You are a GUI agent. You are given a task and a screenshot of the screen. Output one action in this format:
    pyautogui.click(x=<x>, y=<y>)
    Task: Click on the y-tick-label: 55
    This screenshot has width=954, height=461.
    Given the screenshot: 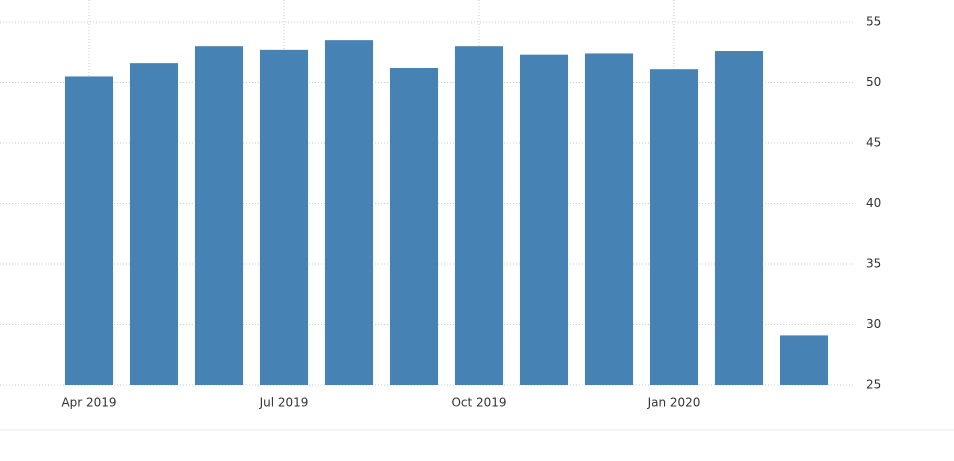 What is the action you would take?
    pyautogui.click(x=873, y=22)
    